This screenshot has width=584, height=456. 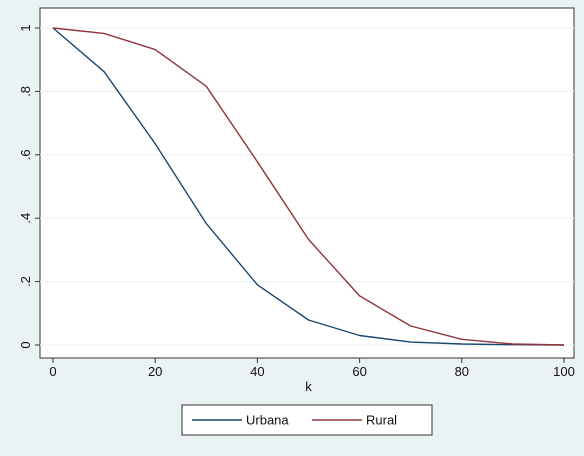 What do you see at coordinates (381, 420) in the screenshot?
I see `legend-label-rural: Rural` at bounding box center [381, 420].